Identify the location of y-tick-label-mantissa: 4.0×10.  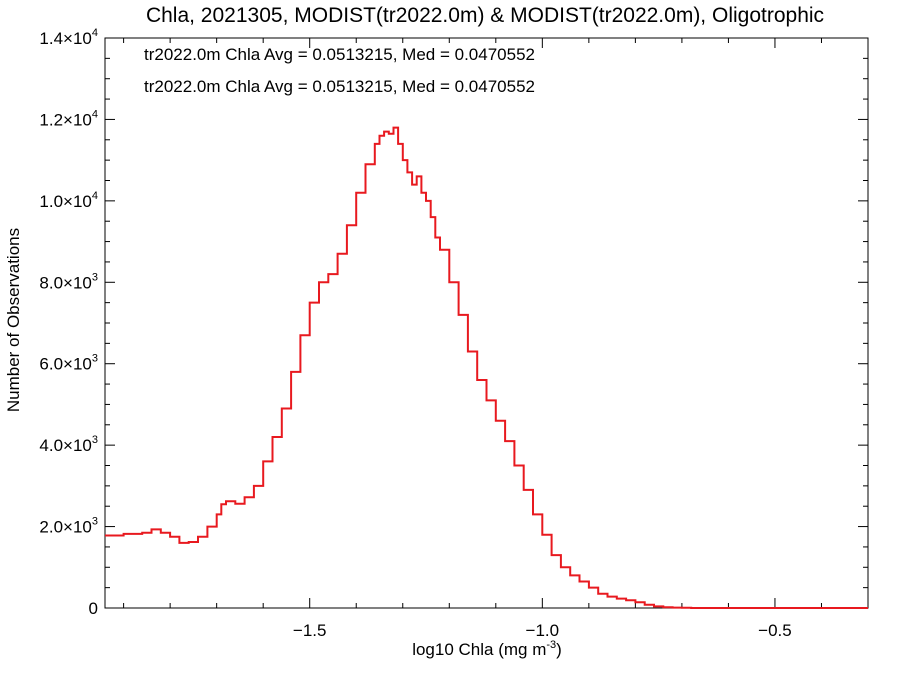
(65, 445).